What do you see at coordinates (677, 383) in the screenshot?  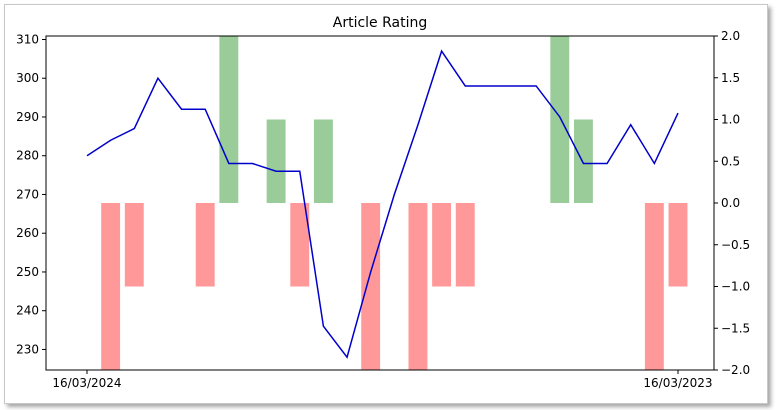 I see `x-tick-label: 16/03/2023` at bounding box center [677, 383].